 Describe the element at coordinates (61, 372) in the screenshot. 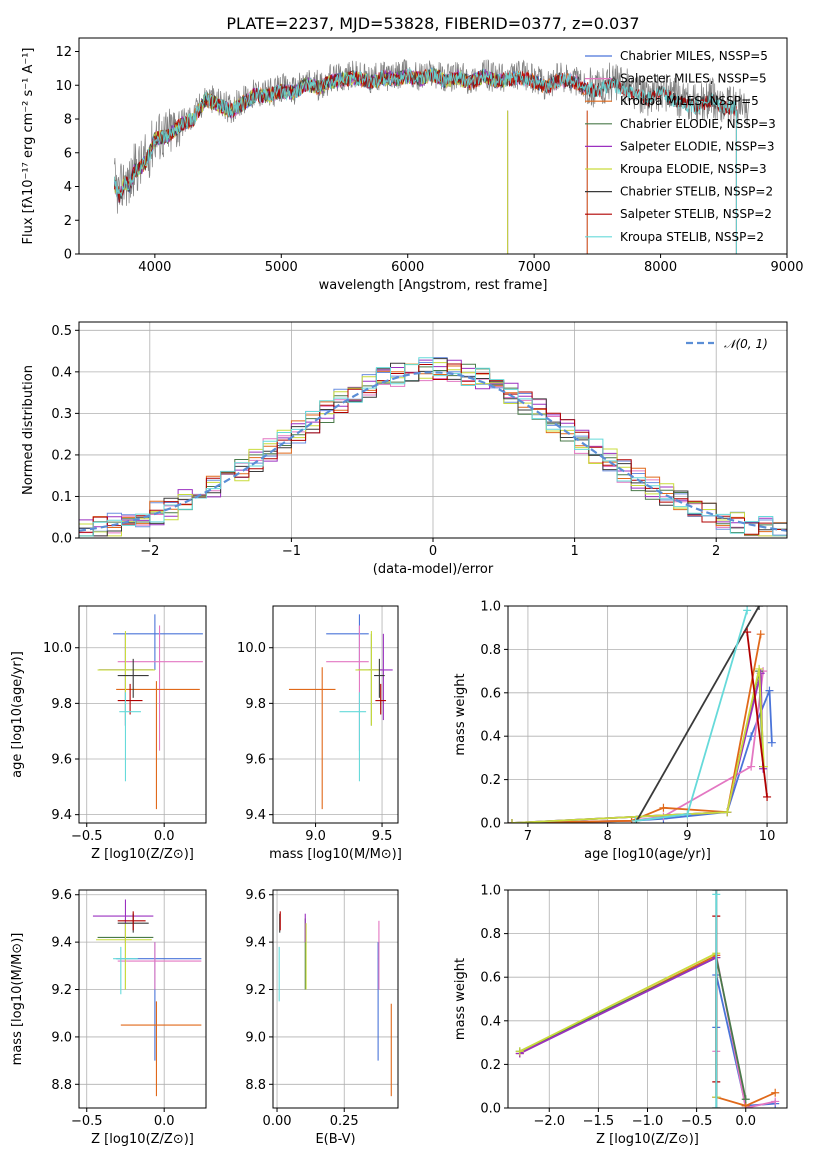

I see `y-tick-label: 0.4` at that location.